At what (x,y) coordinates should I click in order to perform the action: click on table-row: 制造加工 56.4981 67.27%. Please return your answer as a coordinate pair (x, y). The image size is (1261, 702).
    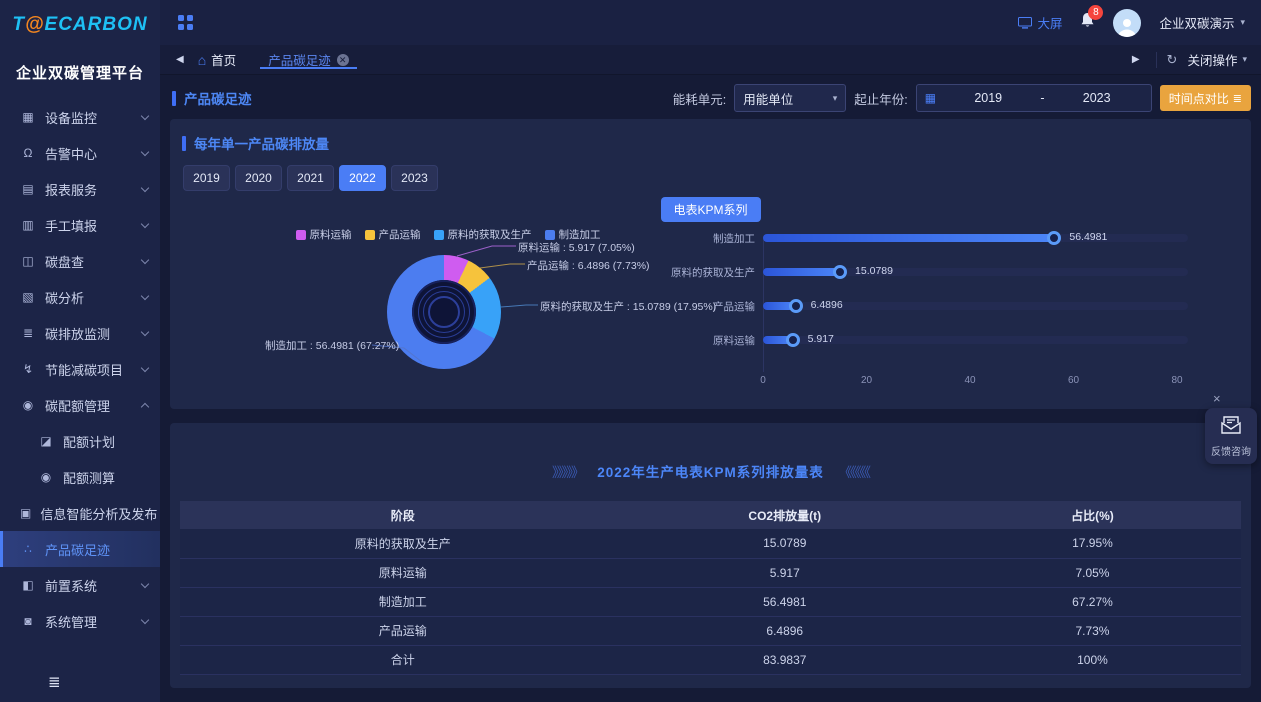
    Looking at the image, I should click on (710, 602).